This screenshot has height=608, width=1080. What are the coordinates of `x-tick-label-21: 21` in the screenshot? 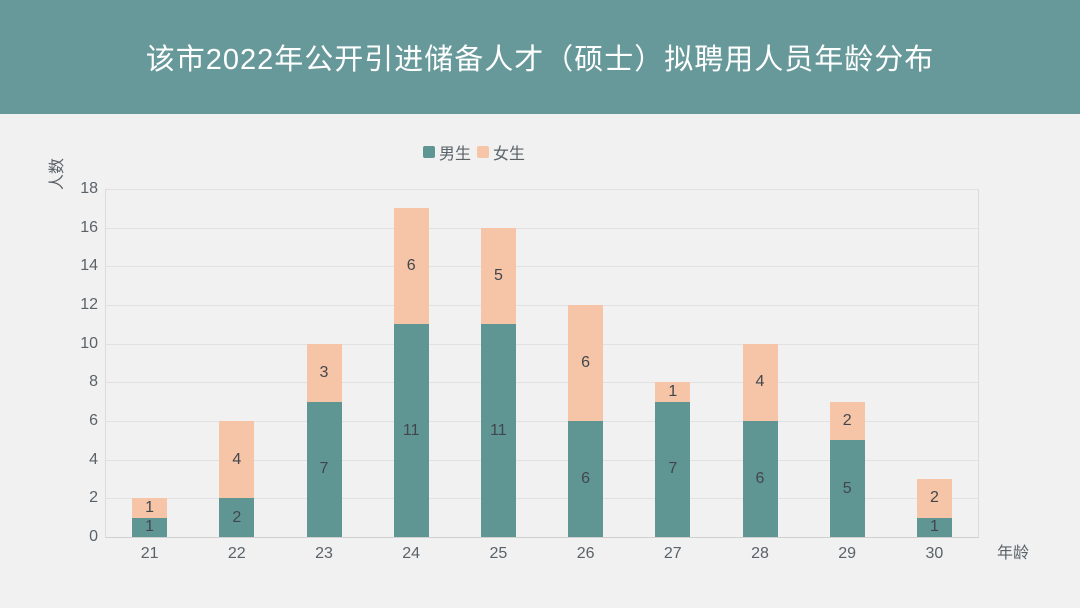 It's located at (149, 553).